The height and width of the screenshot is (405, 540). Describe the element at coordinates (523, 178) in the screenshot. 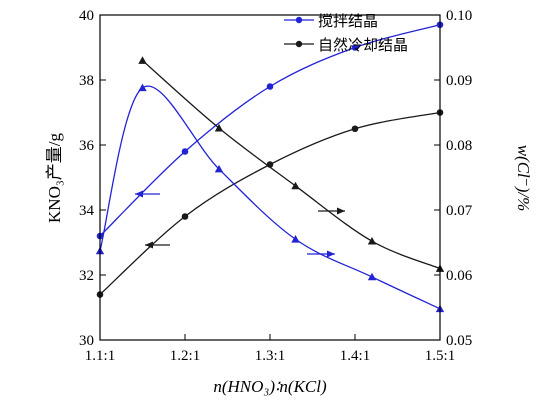

I see `y-axis-right-title: w(Cl⁻)/%` at that location.